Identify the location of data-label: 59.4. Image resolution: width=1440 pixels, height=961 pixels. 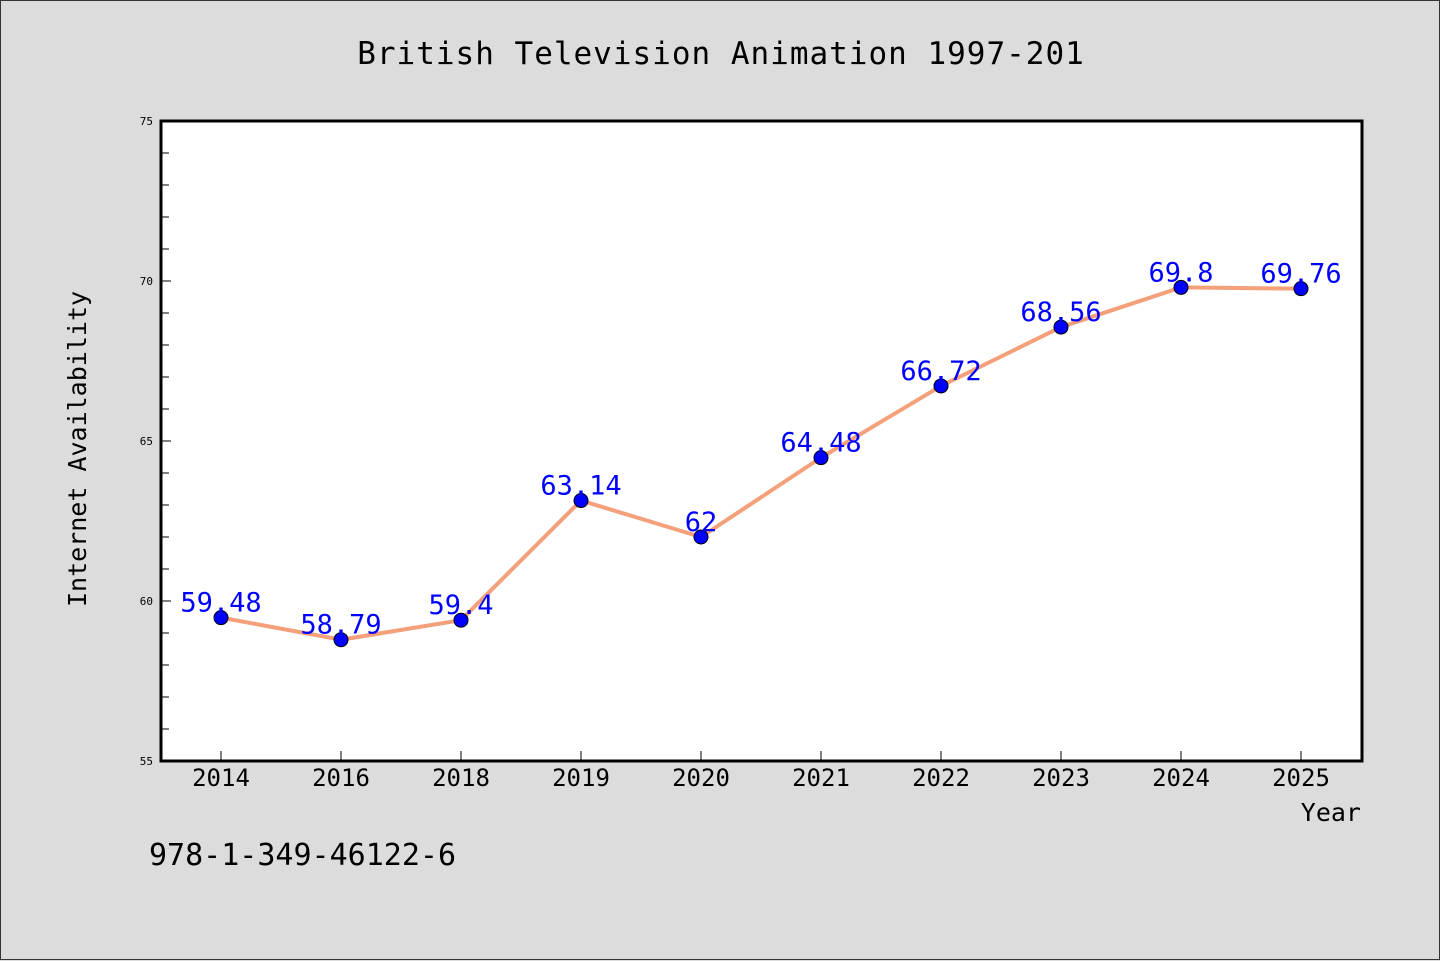
(460, 605).